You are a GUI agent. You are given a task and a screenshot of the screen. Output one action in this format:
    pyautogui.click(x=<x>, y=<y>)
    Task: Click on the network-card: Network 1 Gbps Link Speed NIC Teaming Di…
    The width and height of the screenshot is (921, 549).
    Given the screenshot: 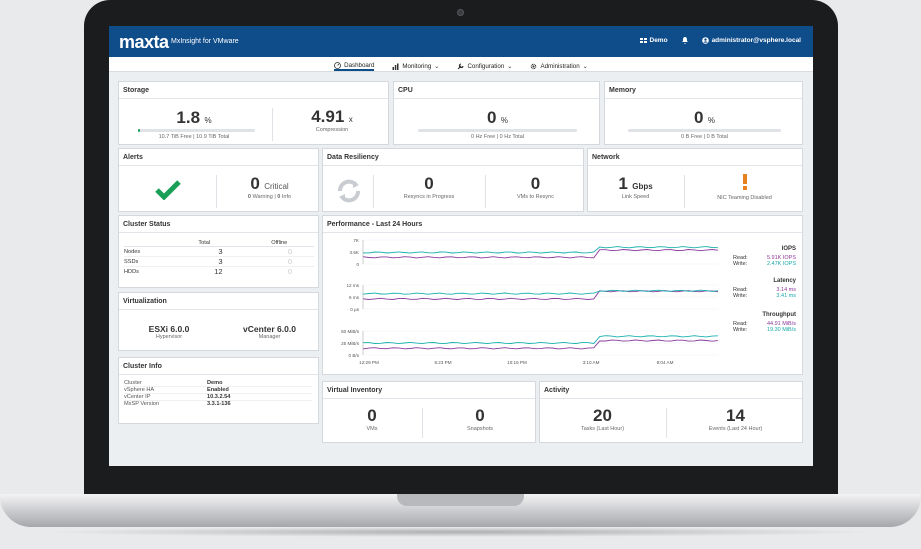 What is the action you would take?
    pyautogui.click(x=695, y=180)
    